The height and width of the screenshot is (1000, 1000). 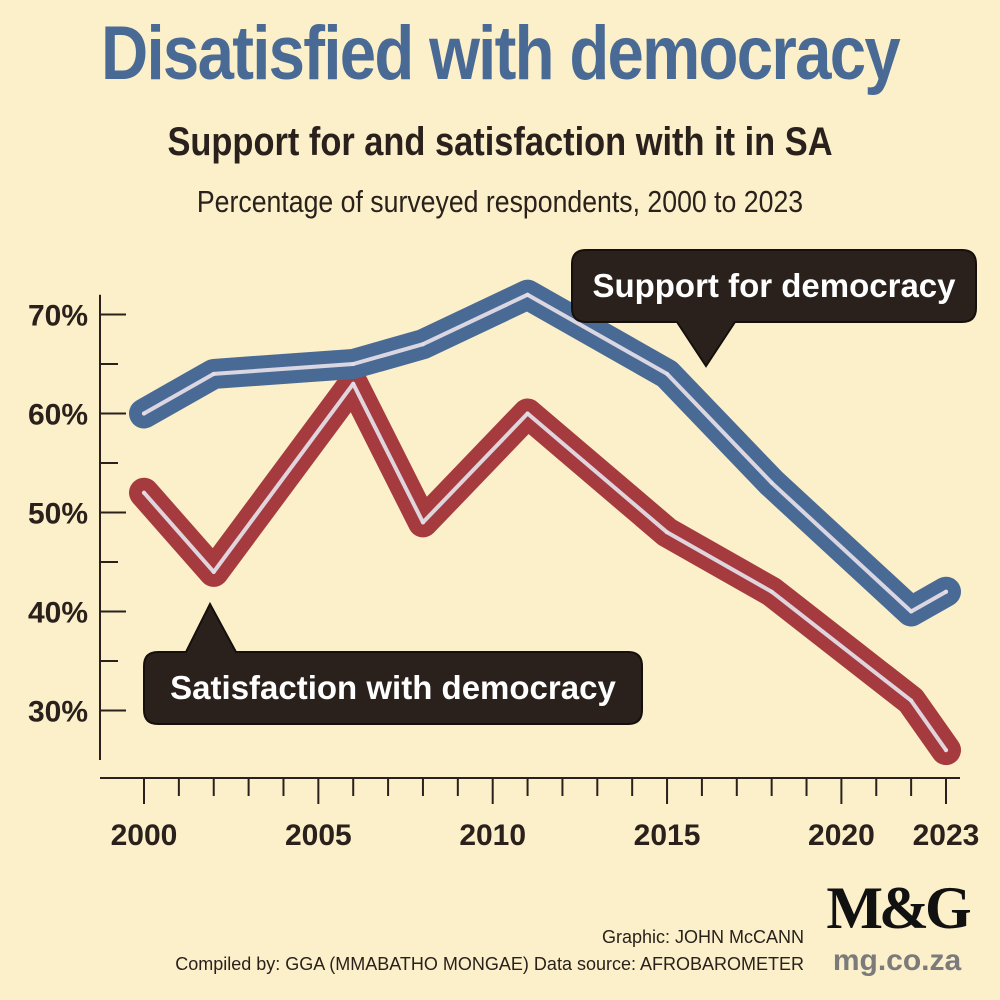 What do you see at coordinates (492, 835) in the screenshot?
I see `x-tick-label: 2010` at bounding box center [492, 835].